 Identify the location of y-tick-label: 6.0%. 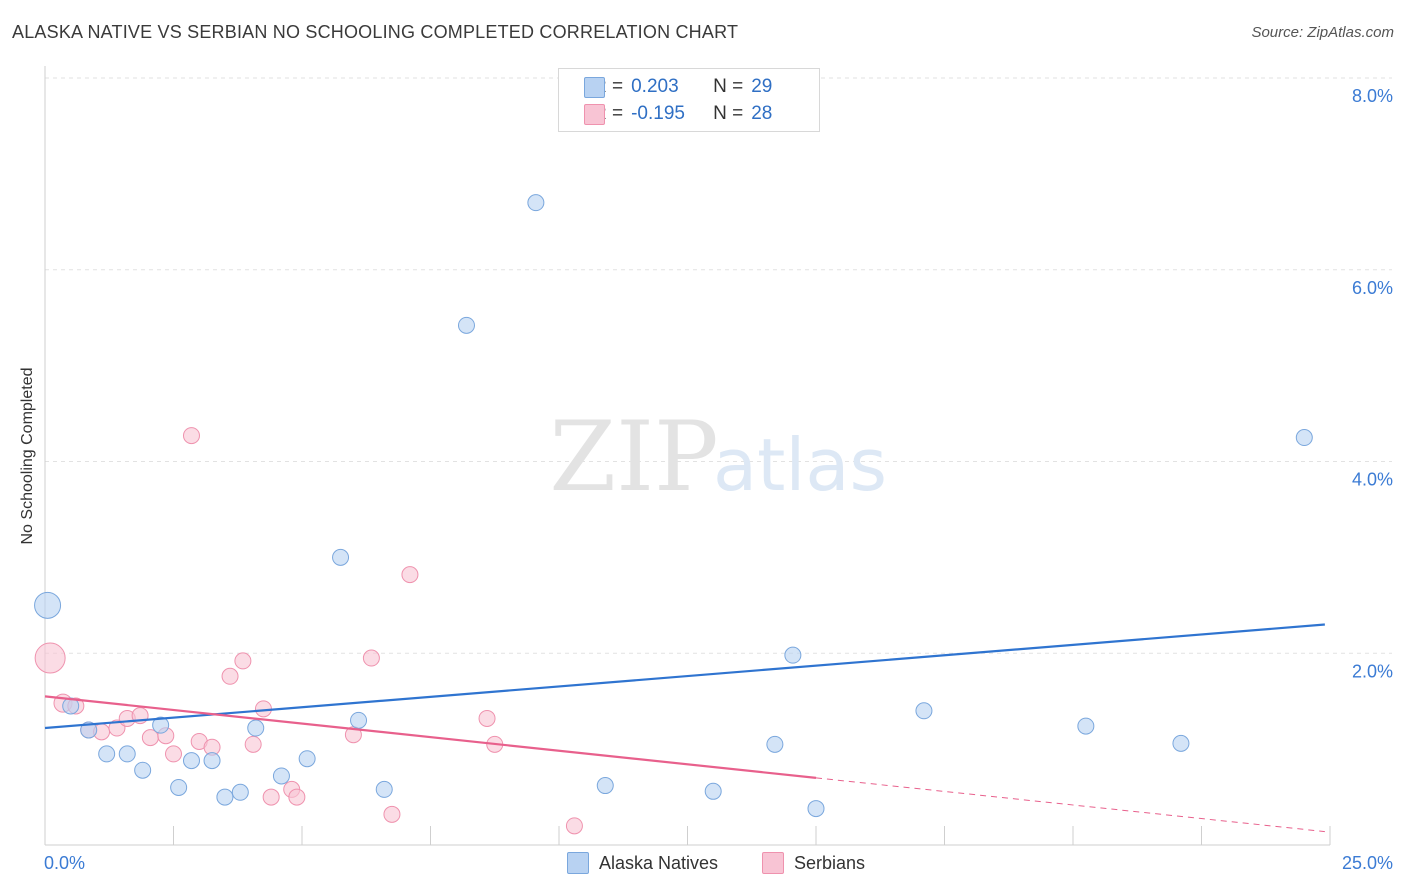
(1372, 288).